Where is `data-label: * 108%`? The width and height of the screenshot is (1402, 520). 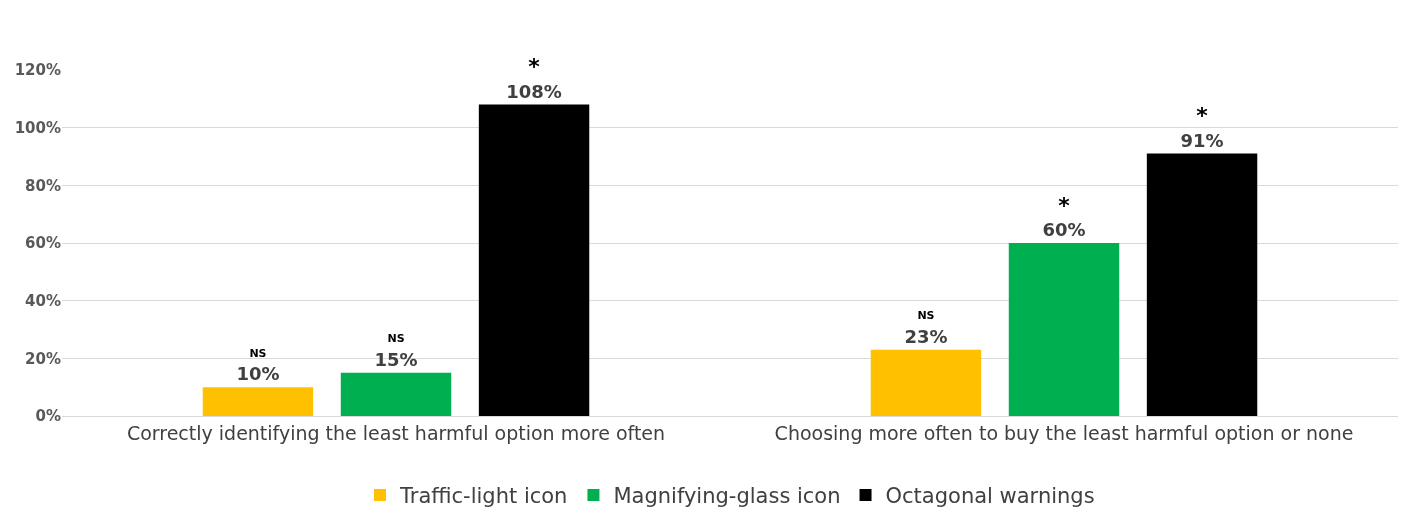
data-label: * 108% is located at coordinates (534, 78).